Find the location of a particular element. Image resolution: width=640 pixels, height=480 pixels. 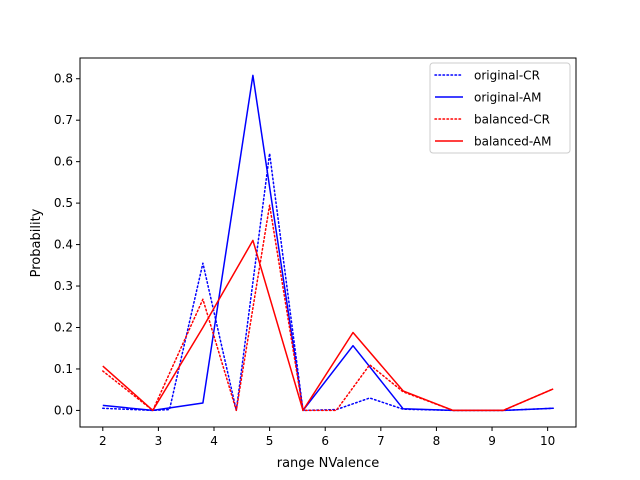

y-axis-ticks: 0.0 0.1 0.2 0.3 0.4 0.5 0.6 0.7 0.8 is located at coordinates (67, 244).